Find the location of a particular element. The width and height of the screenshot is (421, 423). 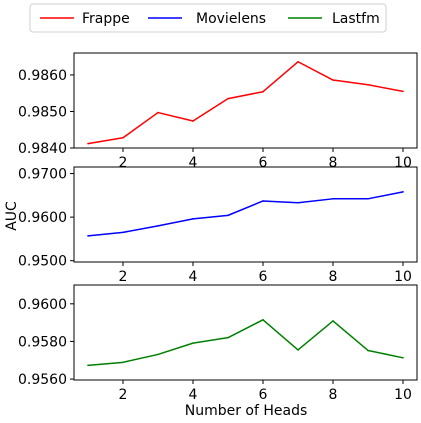

movielens-y-tick-label: 0.9600 is located at coordinates (42, 218).